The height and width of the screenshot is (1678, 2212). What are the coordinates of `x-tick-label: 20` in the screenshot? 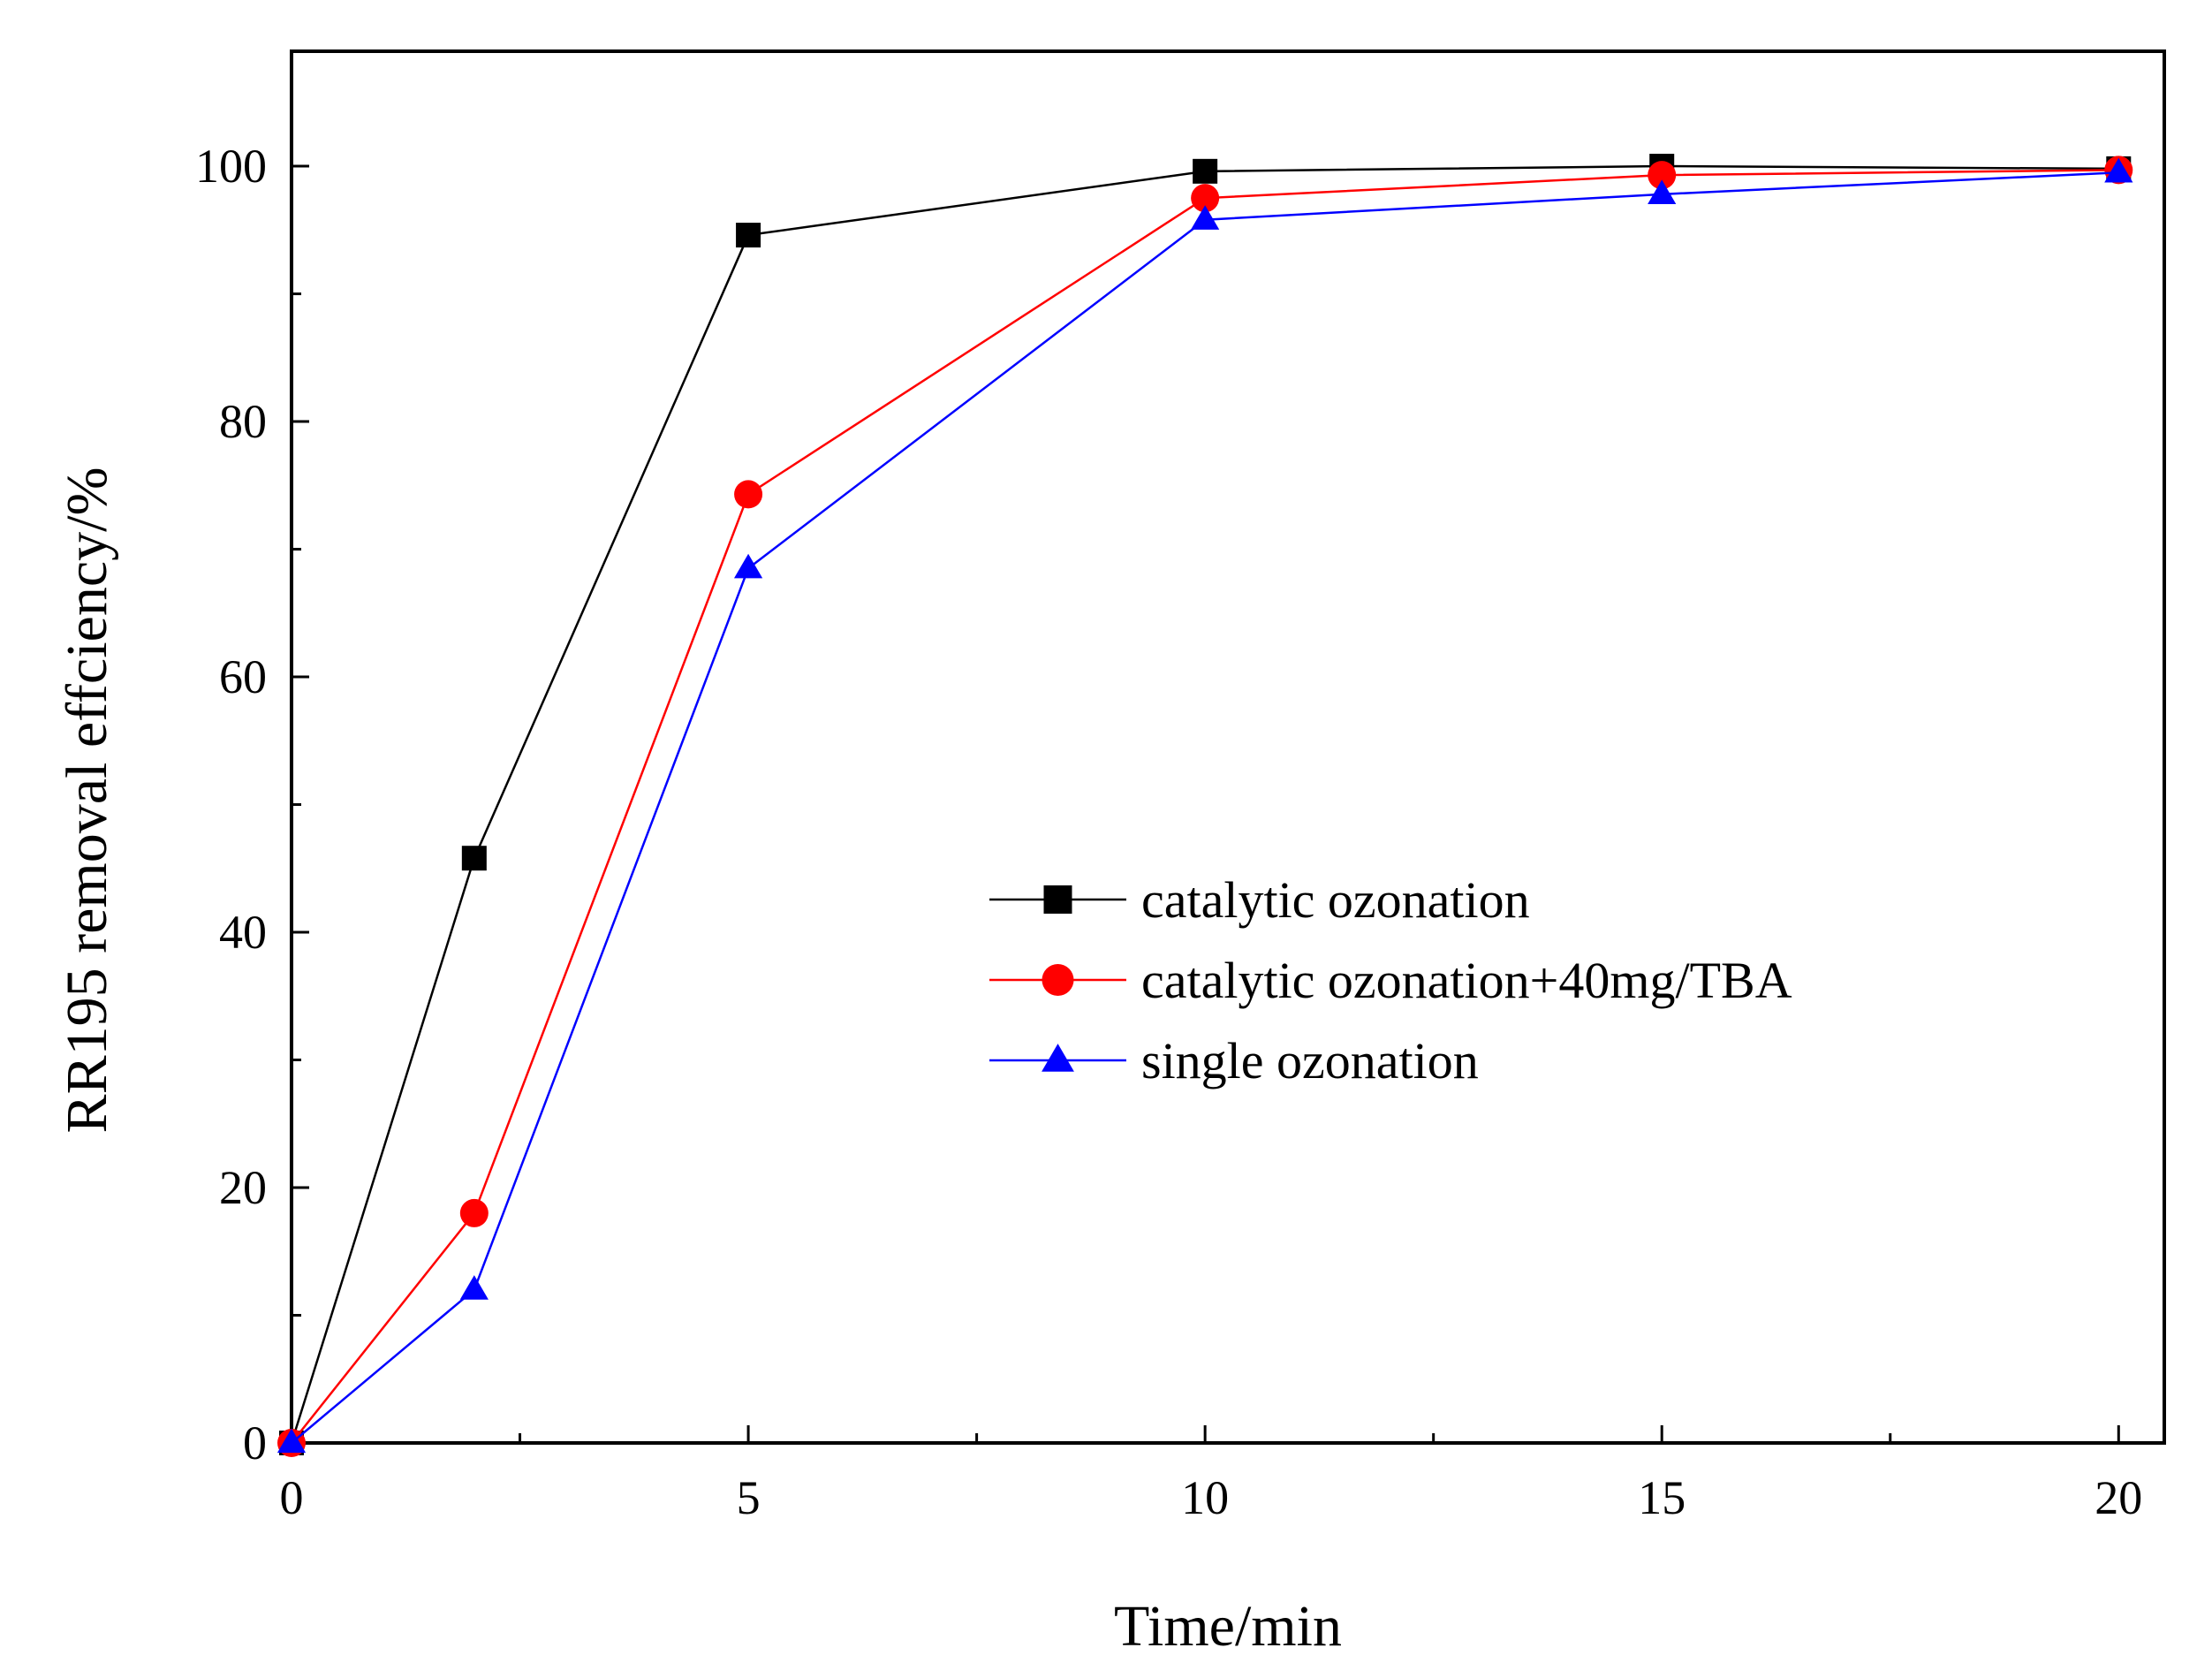 It's located at (2118, 1497).